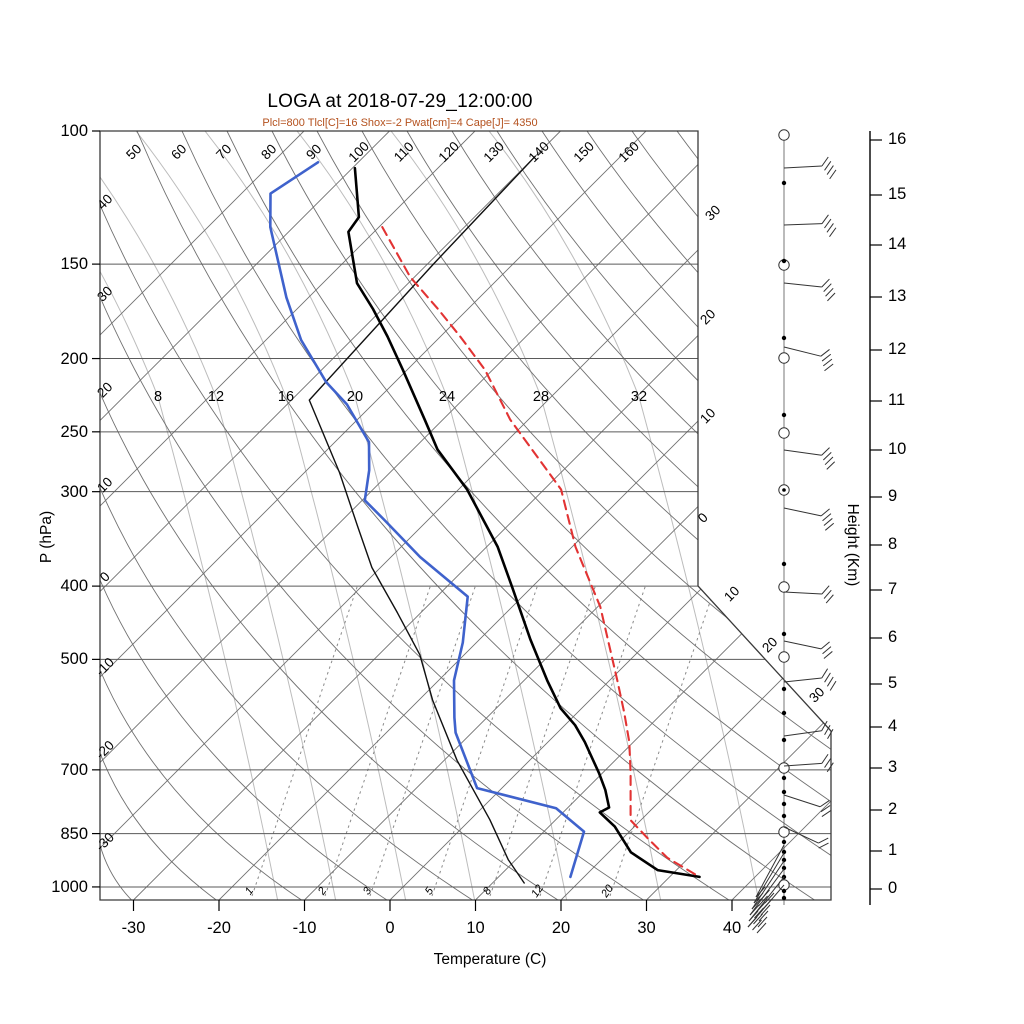 This screenshot has width=1024, height=1024. I want to click on temperature-tick-label: -10, so click(304, 928).